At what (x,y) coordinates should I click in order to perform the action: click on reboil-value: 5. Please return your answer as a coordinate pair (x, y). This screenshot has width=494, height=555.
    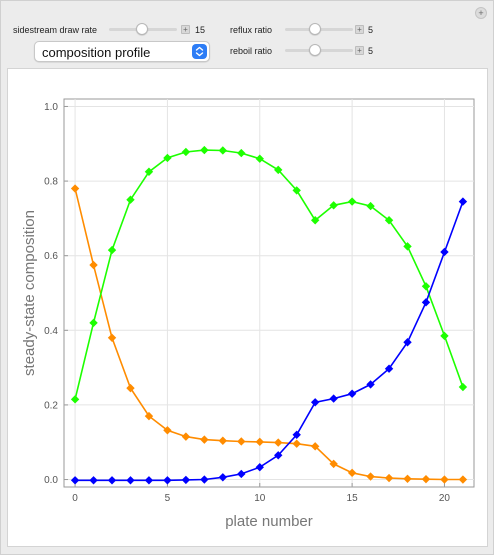
    Looking at the image, I should click on (371, 51).